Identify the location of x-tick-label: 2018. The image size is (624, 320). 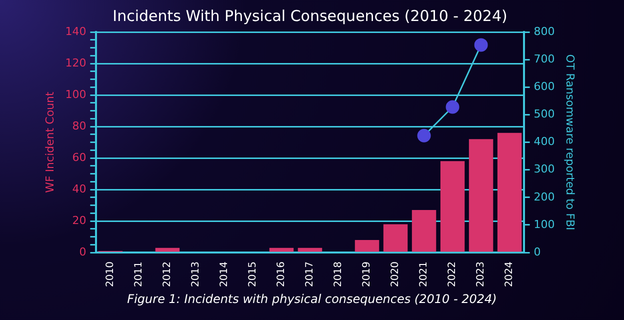
(338, 275).